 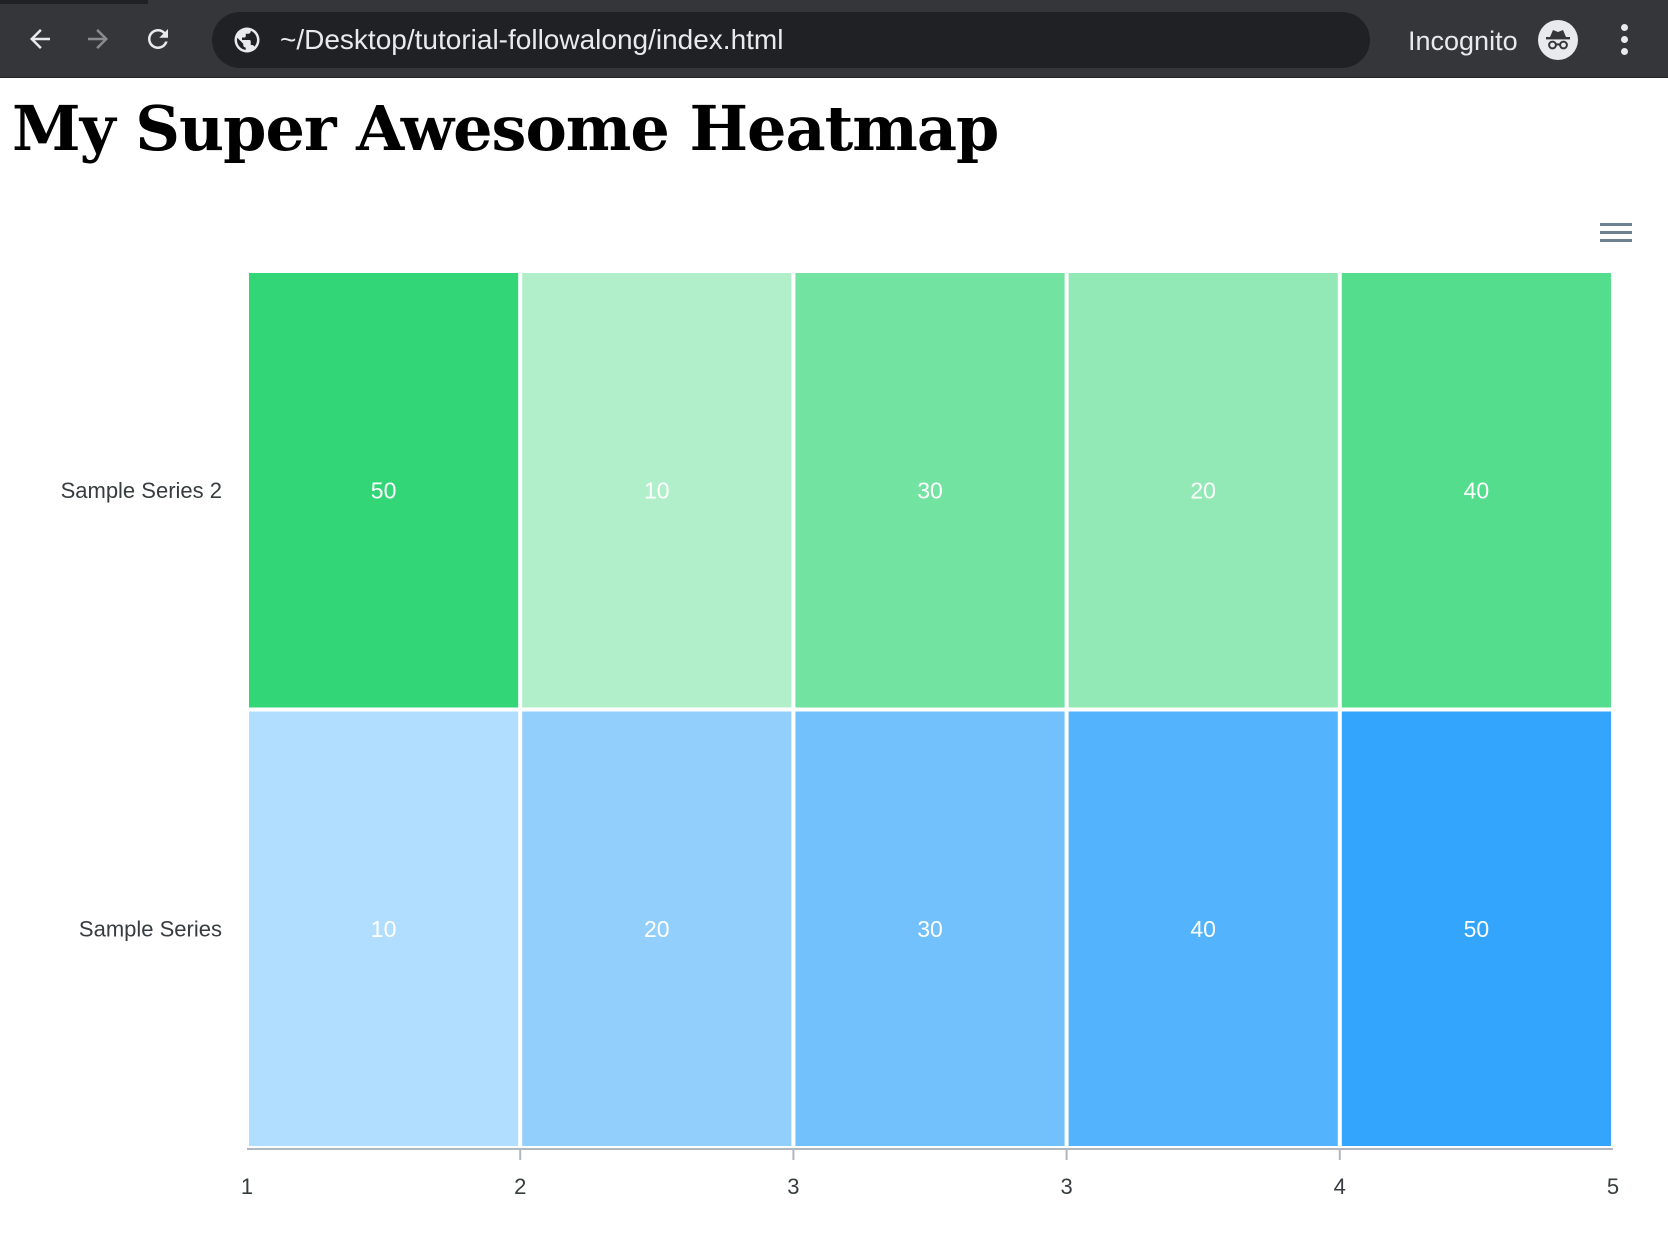 I want to click on reload-button, so click(x=158, y=39).